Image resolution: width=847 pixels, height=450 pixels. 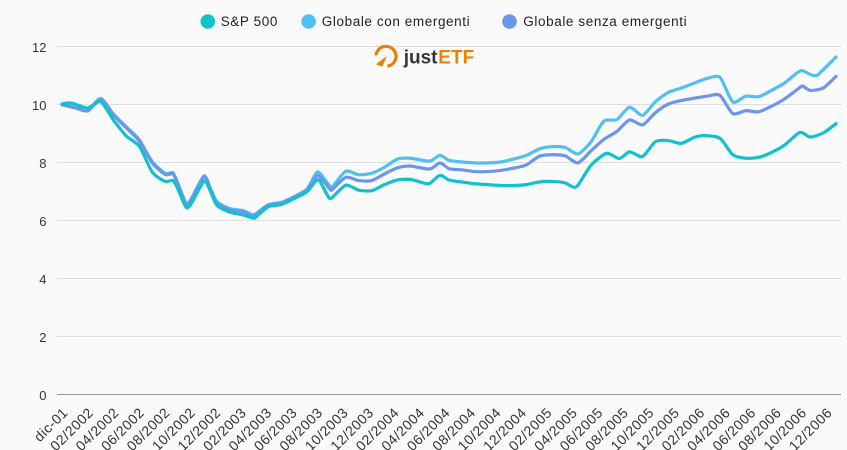 What do you see at coordinates (42, 395) in the screenshot?
I see `svg-text: 0` at bounding box center [42, 395].